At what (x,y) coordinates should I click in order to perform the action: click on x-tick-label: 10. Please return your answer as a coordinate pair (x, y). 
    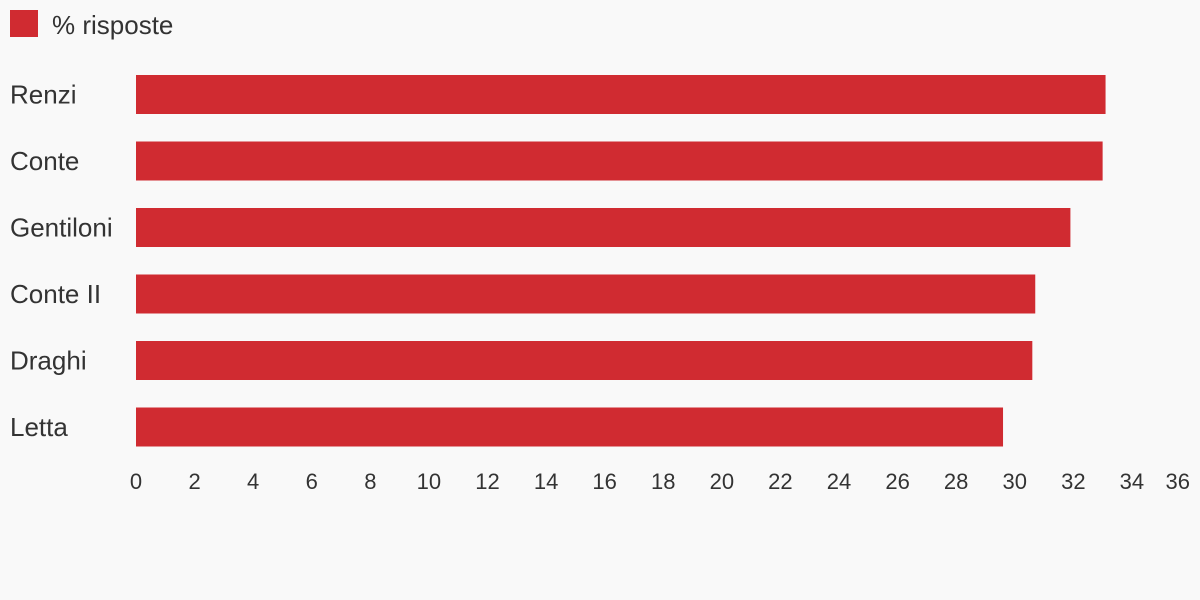
    Looking at the image, I should click on (429, 481).